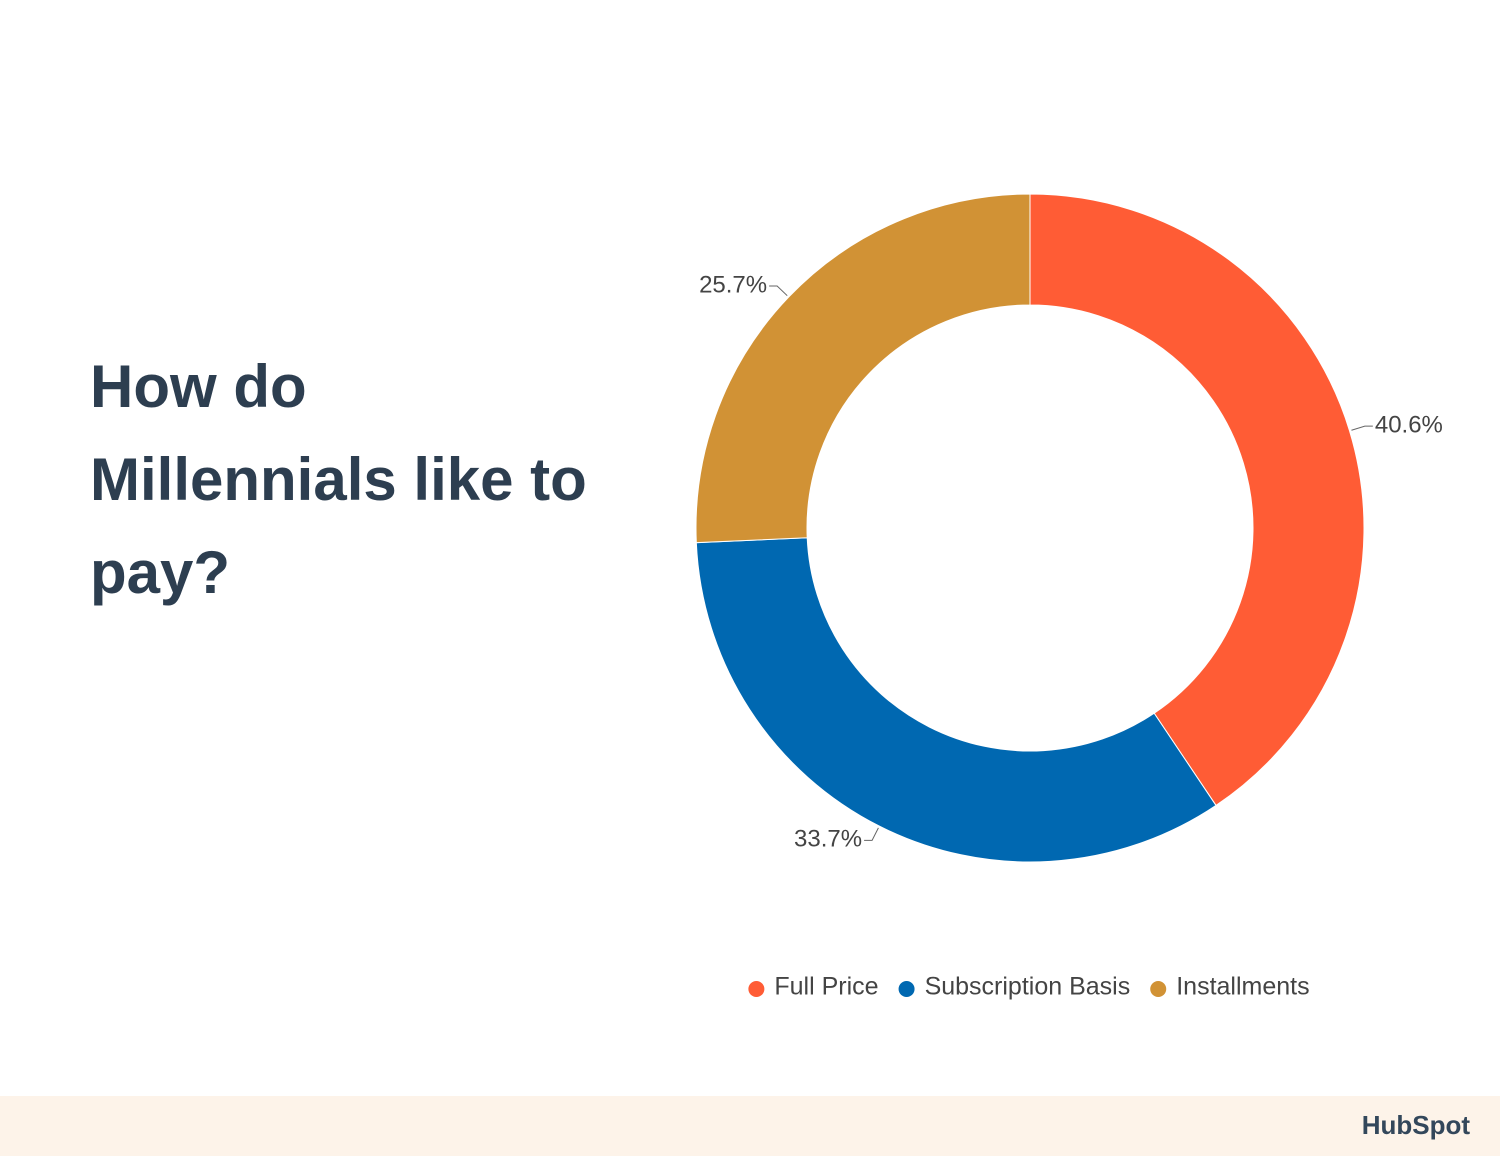  What do you see at coordinates (1242, 987) in the screenshot?
I see `legend-label: Installments` at bounding box center [1242, 987].